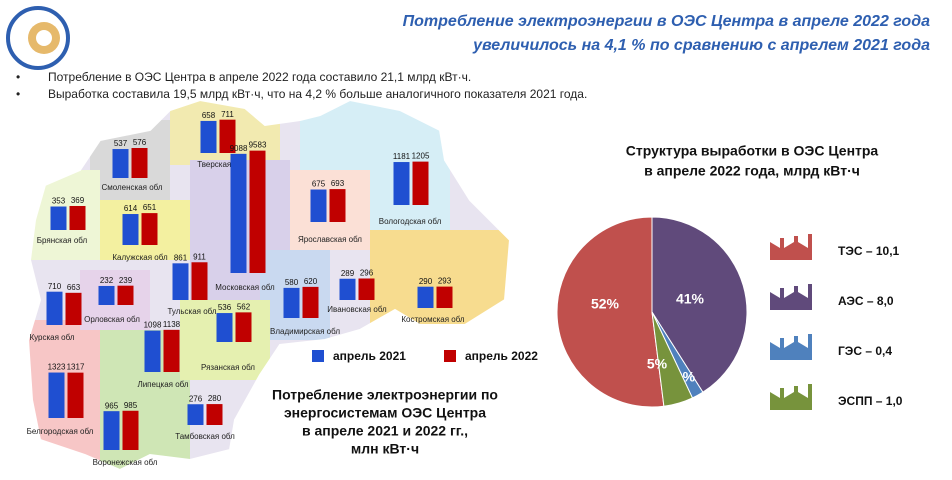 The width and height of the screenshot is (952, 480). Describe the element at coordinates (866, 301) in the screenshot. I see `legend-label: АЭС – 8,0` at that location.